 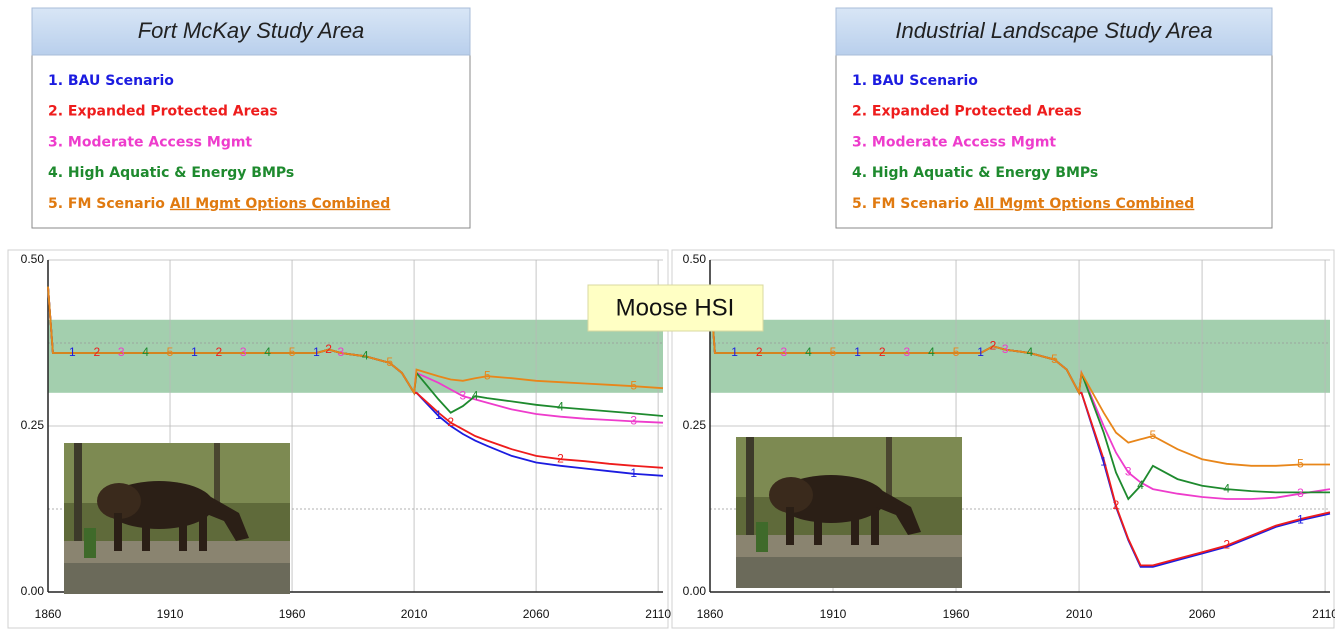 What do you see at coordinates (695, 259) in the screenshot?
I see `y-tick-label: 0.50` at bounding box center [695, 259].